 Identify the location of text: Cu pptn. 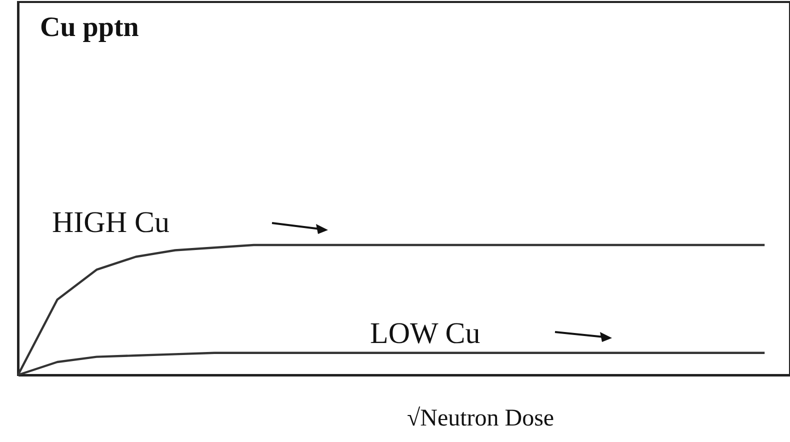
(90, 27).